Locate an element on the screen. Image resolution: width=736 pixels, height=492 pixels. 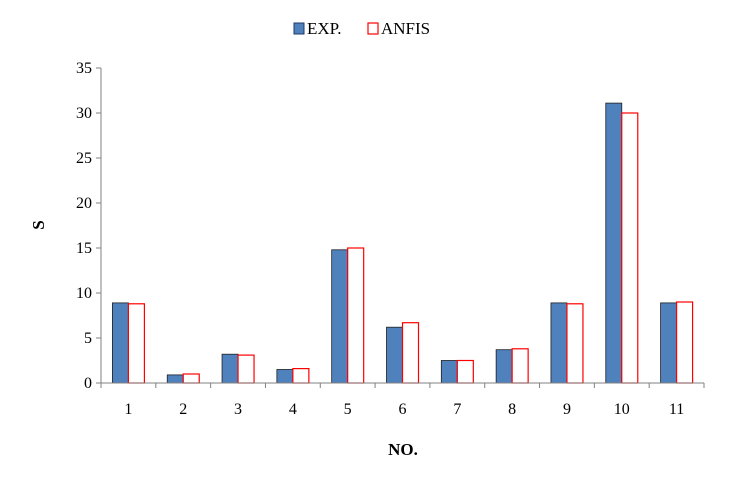
legend: EXP. ANFIS is located at coordinates (361, 28).